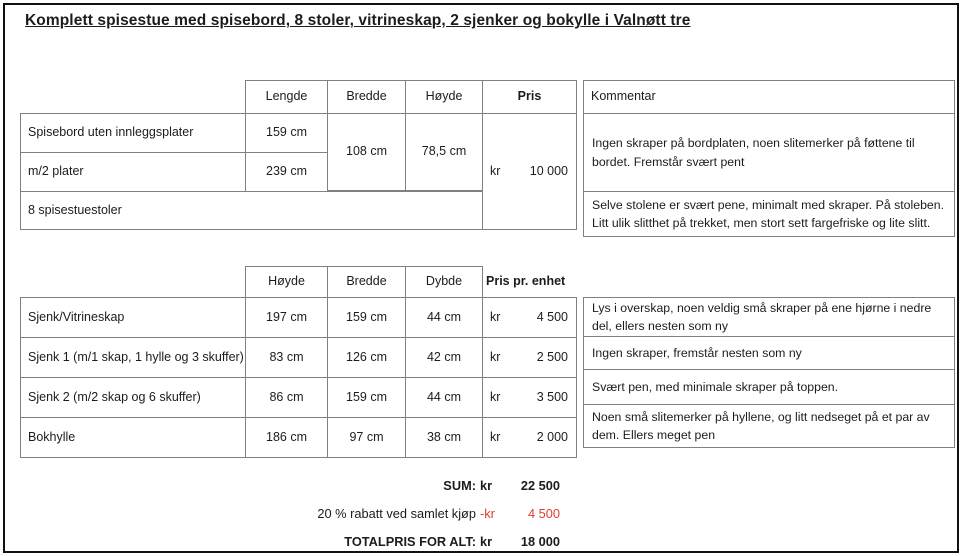  I want to click on t2-row3-label: Sjenk 2 (m/2 skap og 6 skuffer), so click(133, 397).